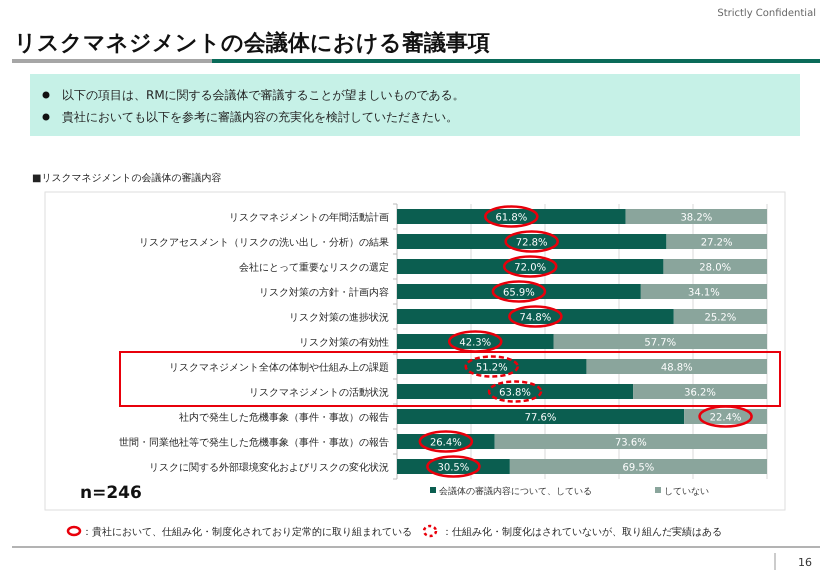 This screenshot has height=577, width=832. What do you see at coordinates (111, 493) in the screenshot?
I see `text: n=246` at bounding box center [111, 493].